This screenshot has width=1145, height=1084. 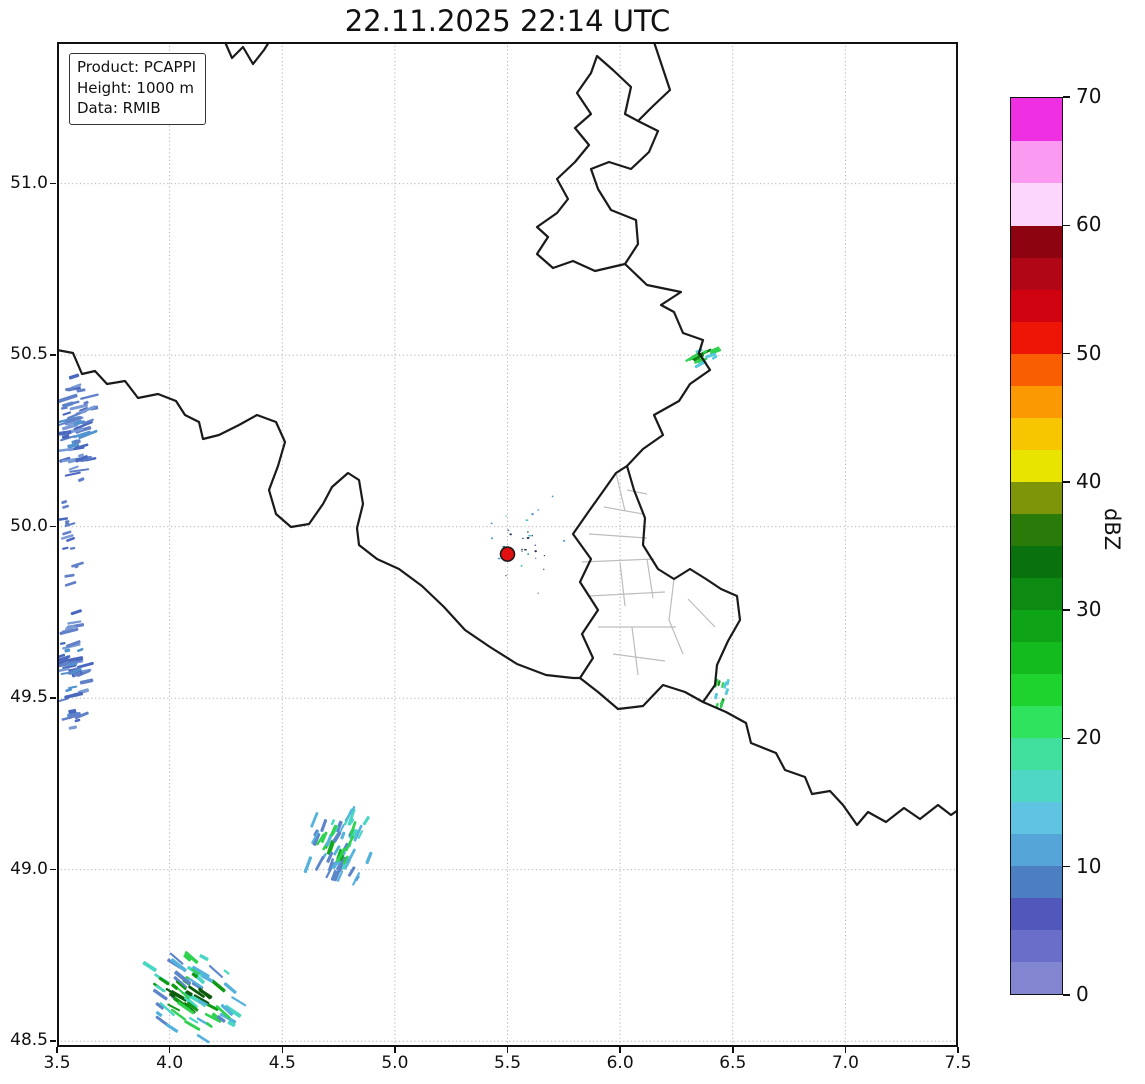 I want to click on y-tick-label: 48.5, so click(x=29, y=1040).